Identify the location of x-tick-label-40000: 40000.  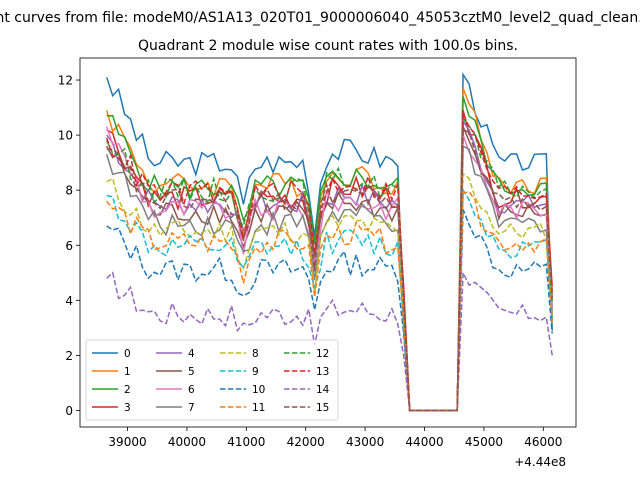
(187, 442).